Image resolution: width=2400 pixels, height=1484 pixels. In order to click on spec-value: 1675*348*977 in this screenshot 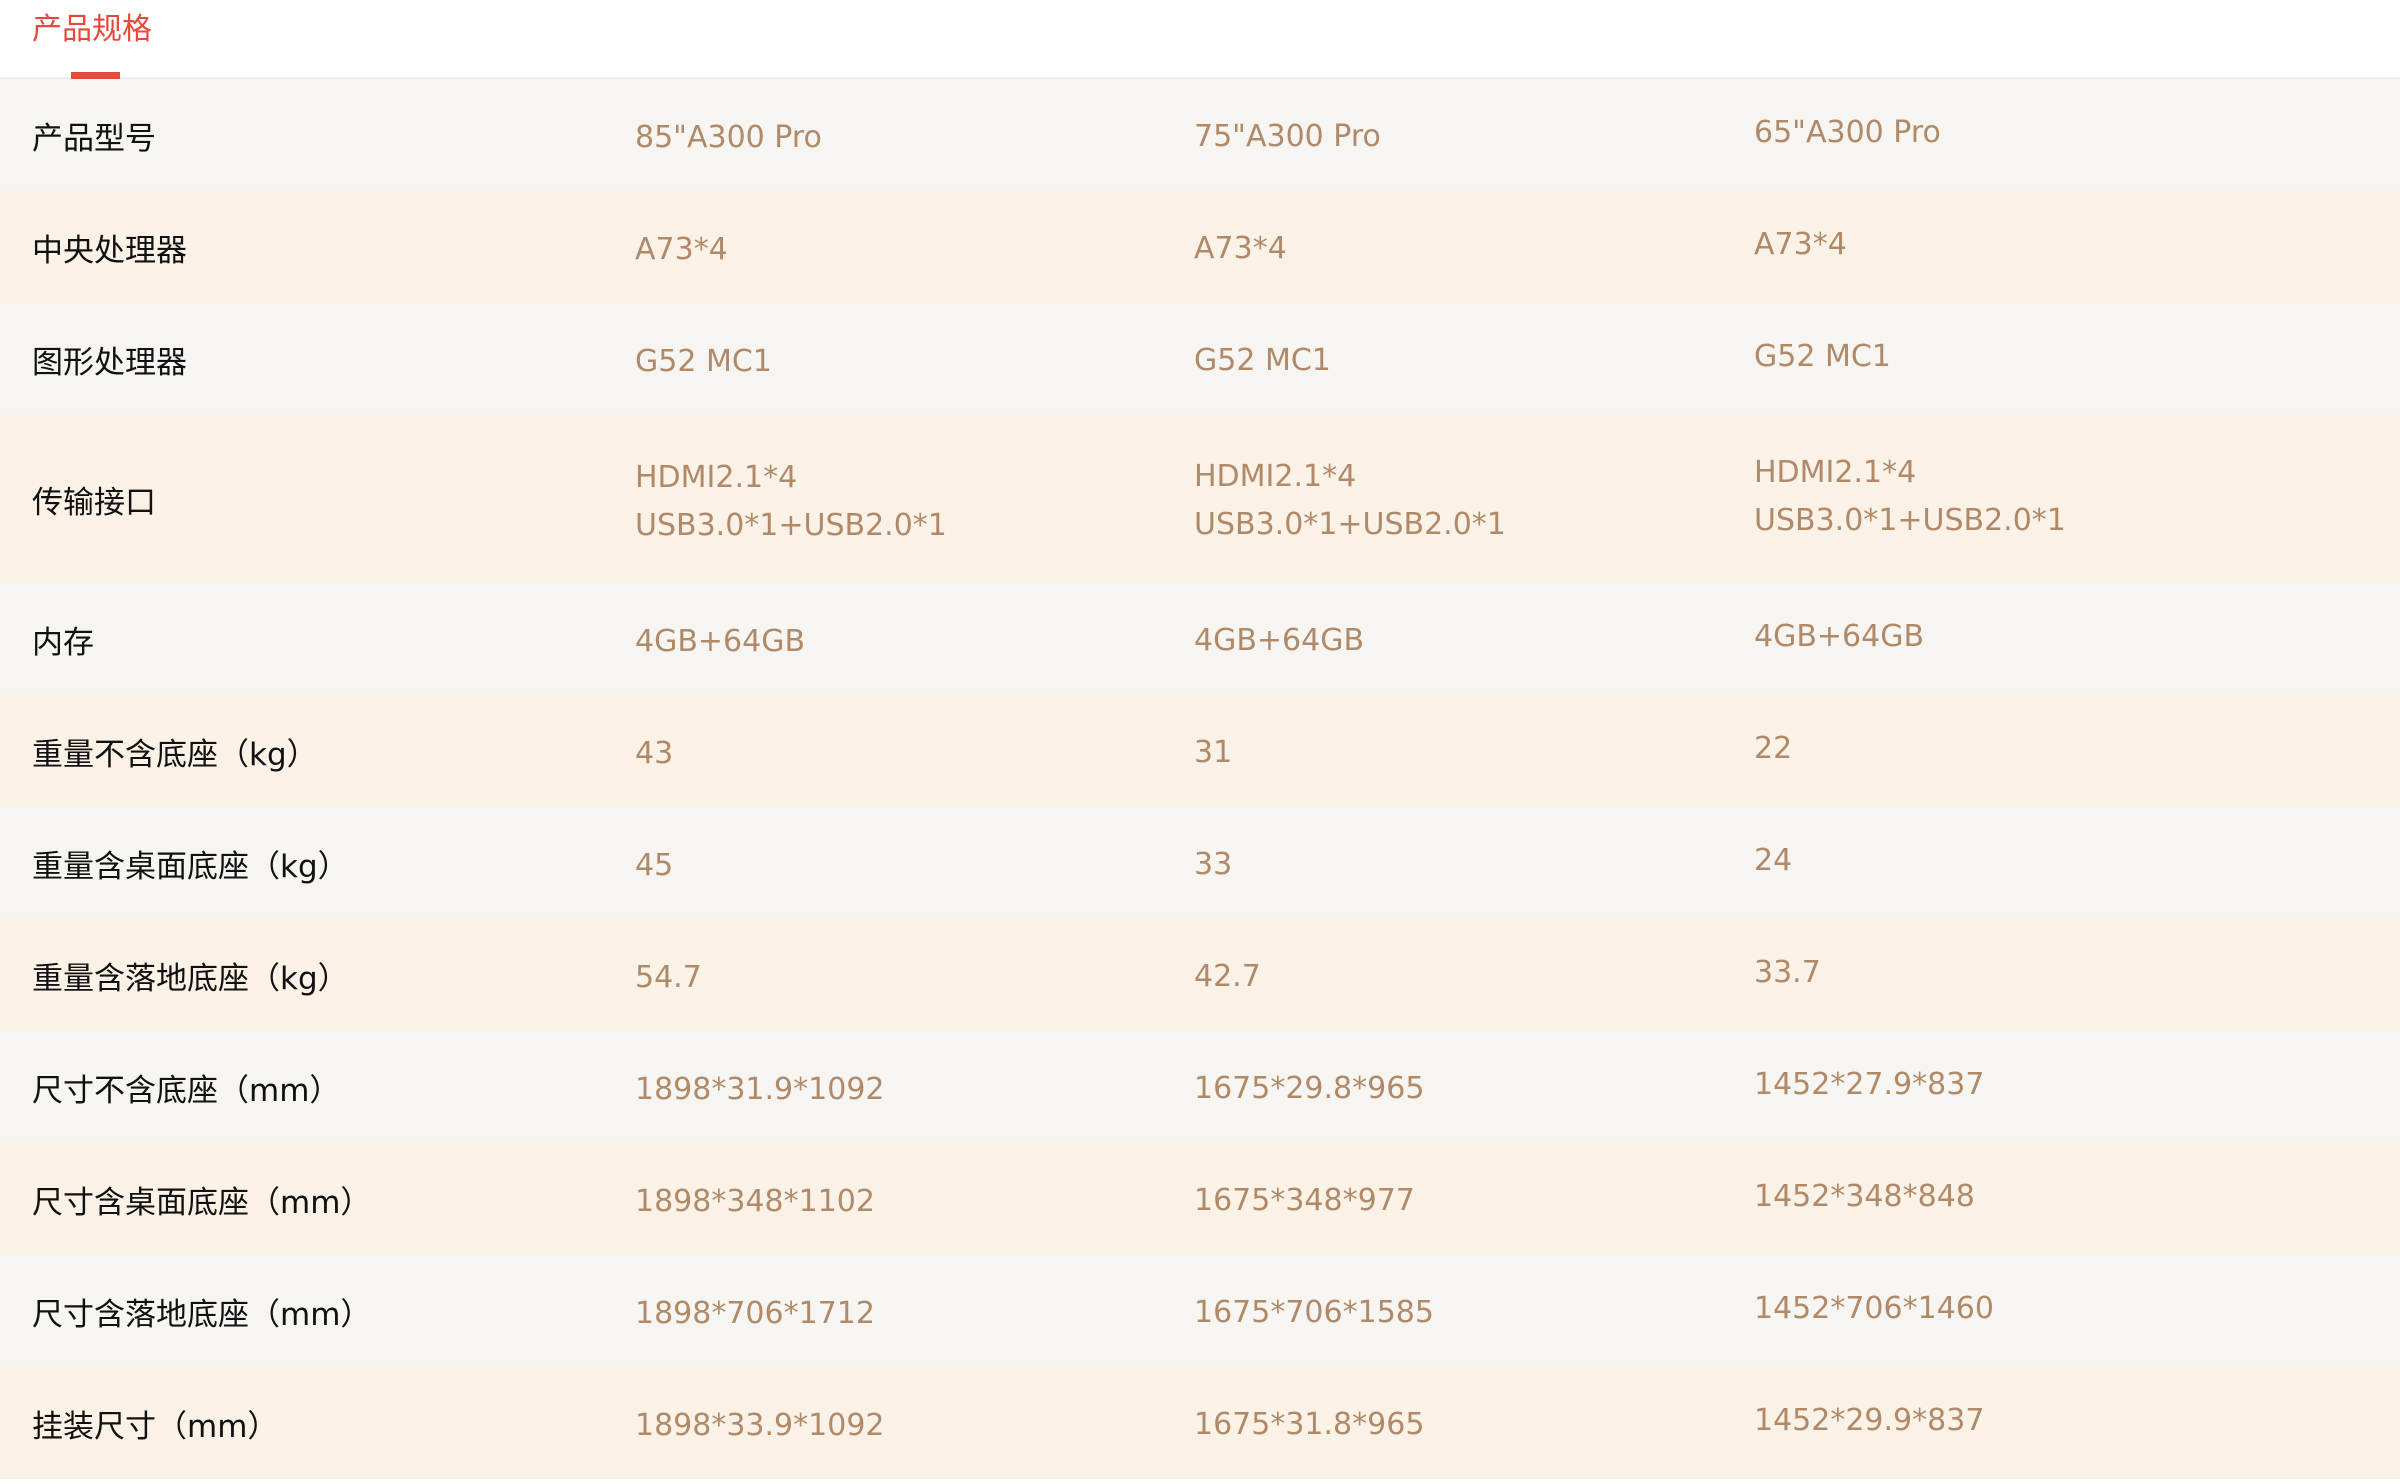, I will do `click(1304, 1200)`.